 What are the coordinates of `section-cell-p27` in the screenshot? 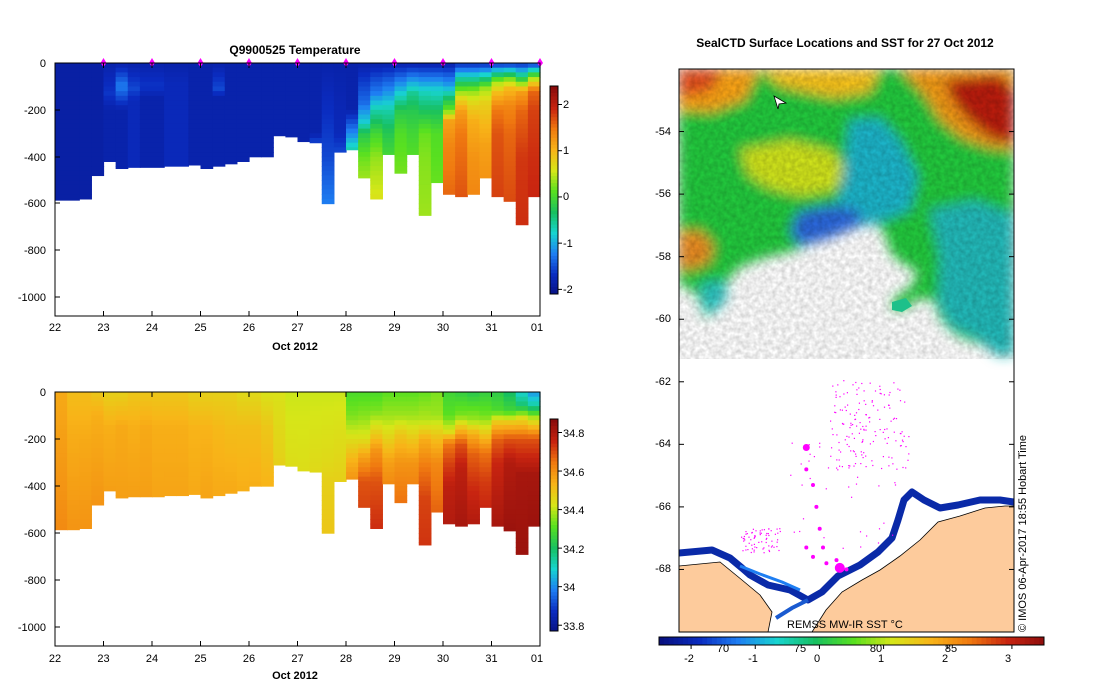 It's located at (425, 169).